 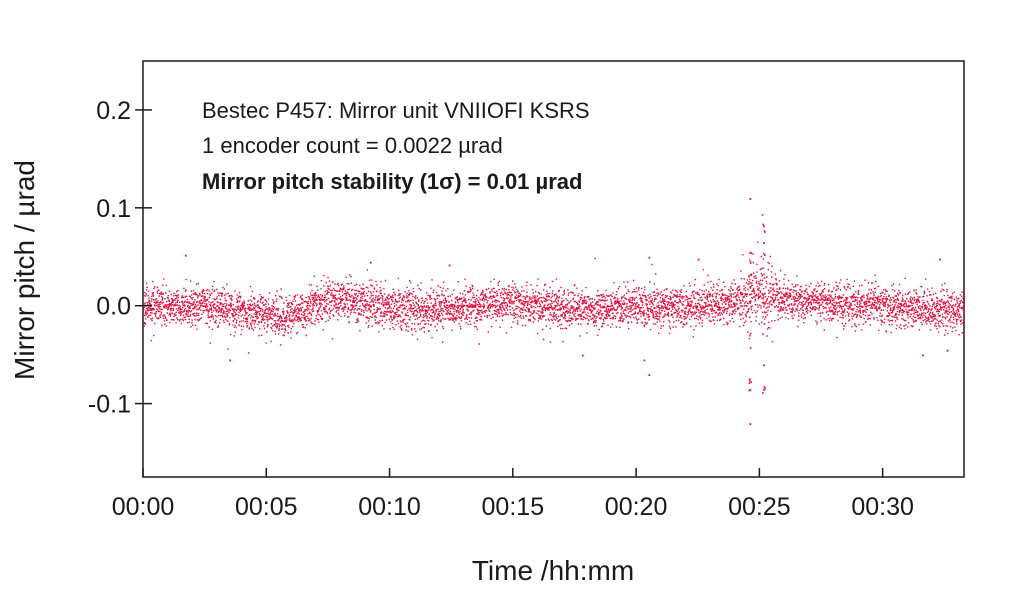 What do you see at coordinates (759, 507) in the screenshot?
I see `x-tick-label: 00:25` at bounding box center [759, 507].